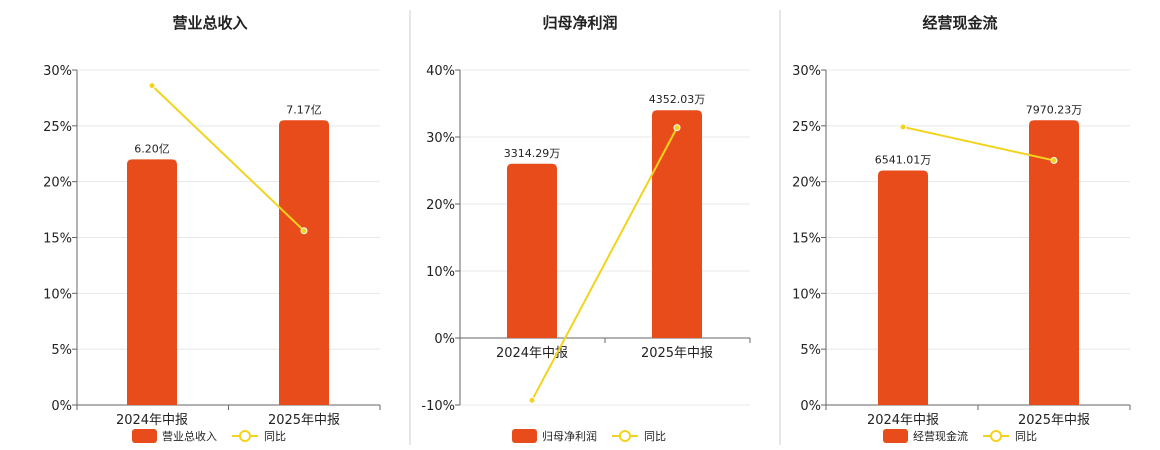 This screenshot has height=450, width=1160. What do you see at coordinates (152, 148) in the screenshot?
I see `bar-data-label: 6.20亿` at bounding box center [152, 148].